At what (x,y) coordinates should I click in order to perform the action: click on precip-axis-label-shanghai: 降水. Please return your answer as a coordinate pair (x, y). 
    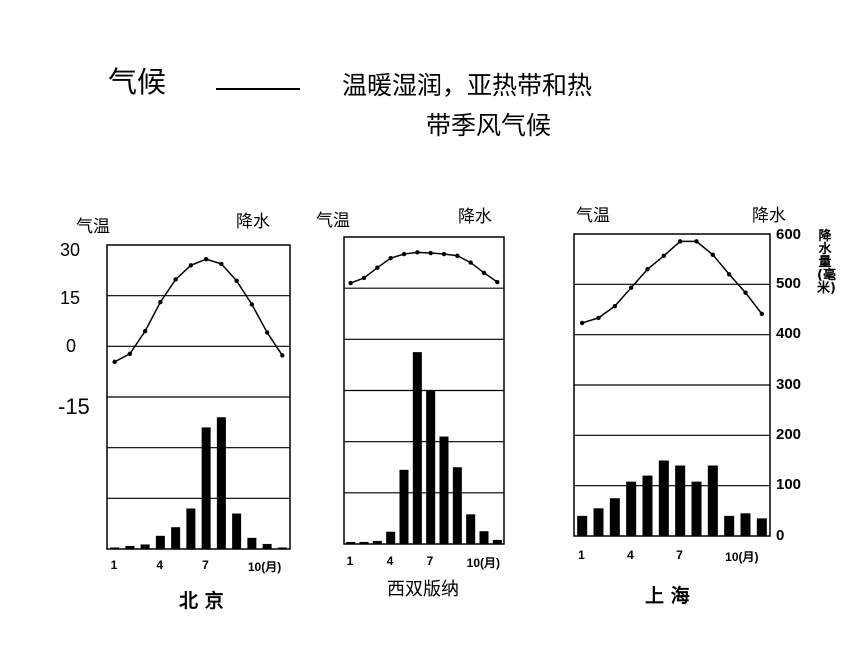
    Looking at the image, I should click on (769, 216).